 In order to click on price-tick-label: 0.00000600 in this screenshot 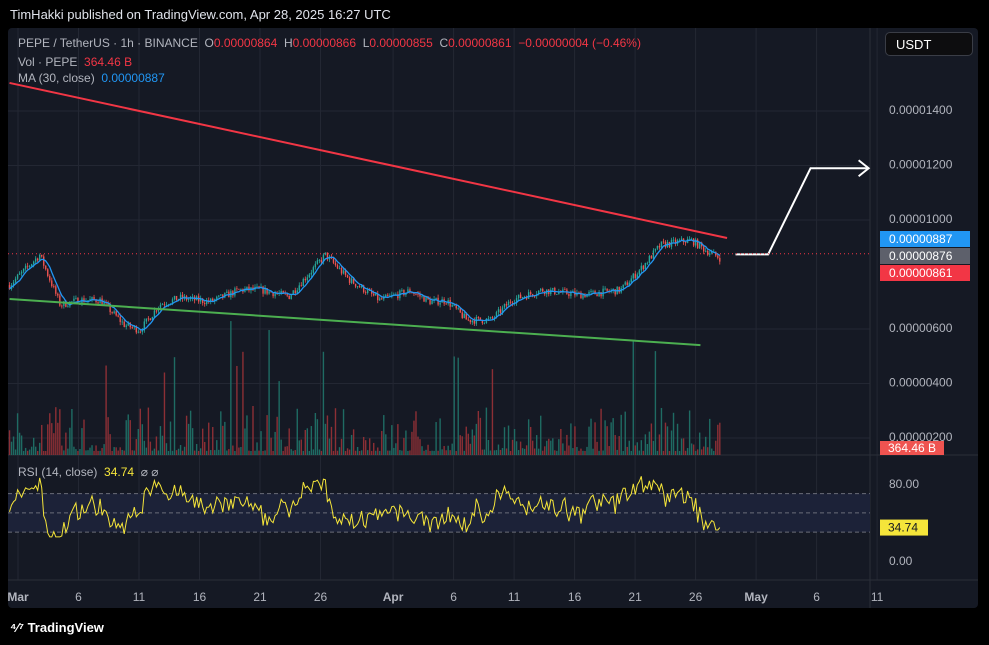, I will do `click(921, 328)`.